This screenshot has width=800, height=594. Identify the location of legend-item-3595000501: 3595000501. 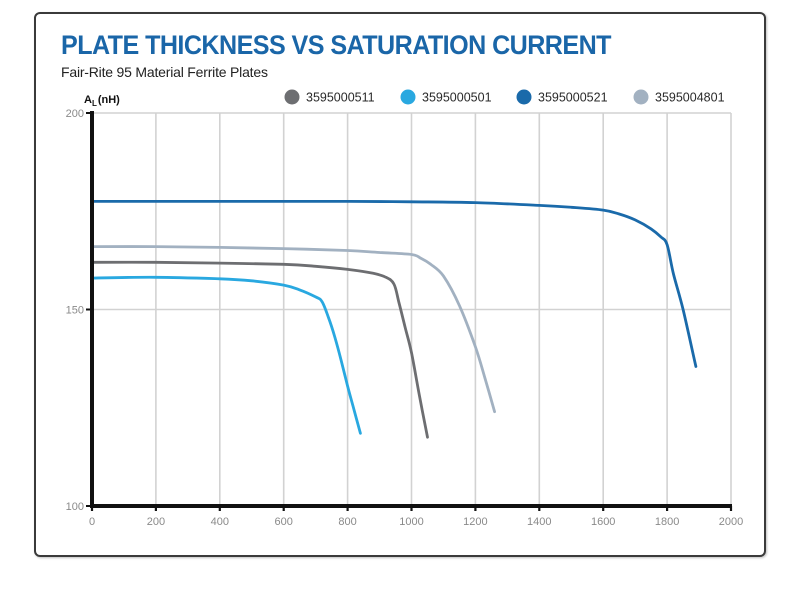
(446, 97).